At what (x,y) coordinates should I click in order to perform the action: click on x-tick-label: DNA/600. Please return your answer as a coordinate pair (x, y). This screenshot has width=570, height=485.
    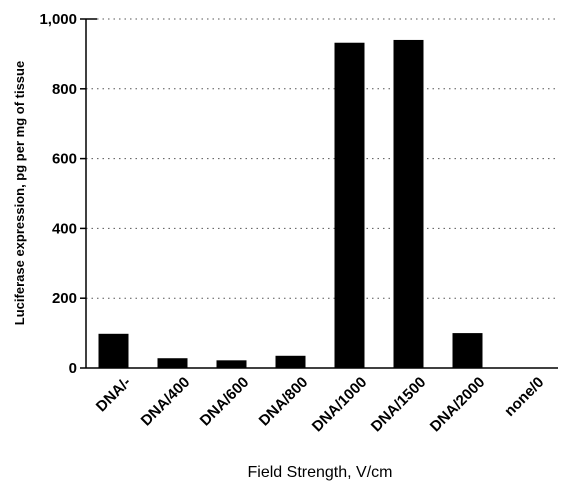
    Looking at the image, I should click on (225, 402).